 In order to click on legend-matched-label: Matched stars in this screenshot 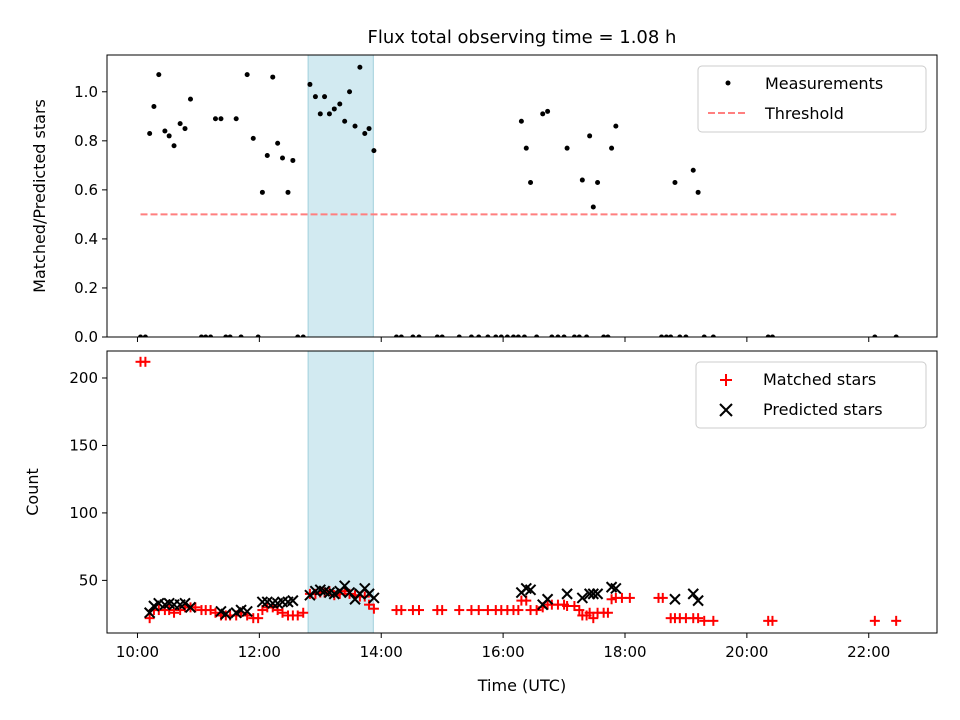, I will do `click(819, 379)`.